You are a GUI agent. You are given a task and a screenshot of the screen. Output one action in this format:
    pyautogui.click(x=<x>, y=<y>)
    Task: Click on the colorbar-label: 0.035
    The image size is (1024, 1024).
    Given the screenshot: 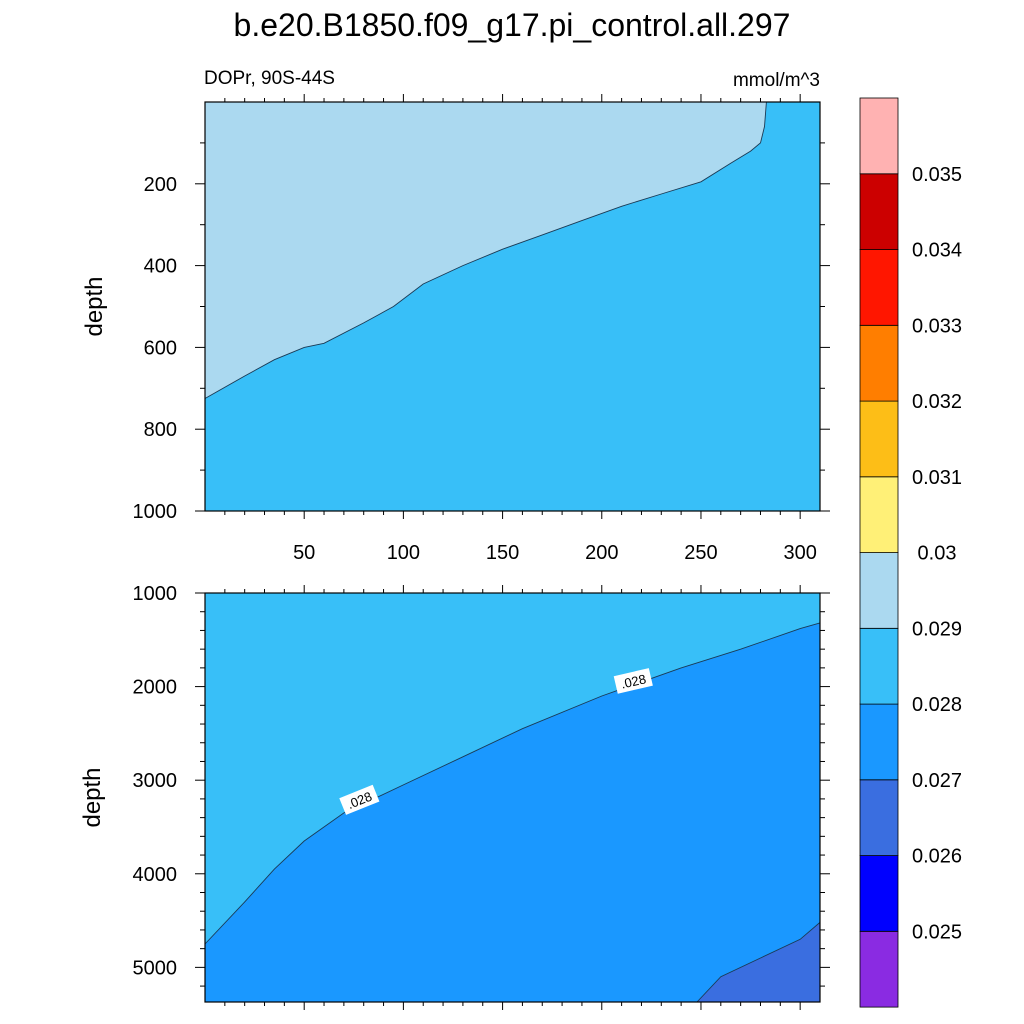 What is the action you would take?
    pyautogui.click(x=937, y=175)
    